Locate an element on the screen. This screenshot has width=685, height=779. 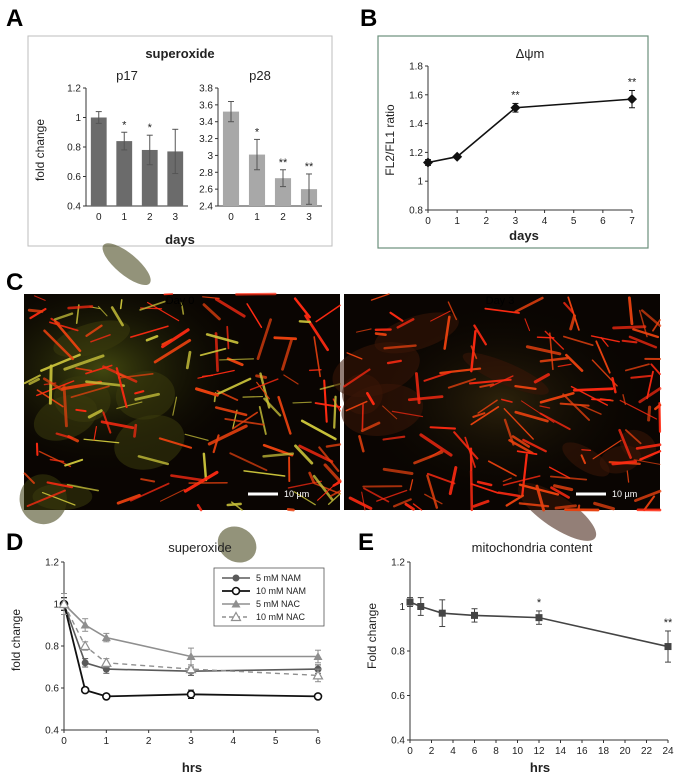
chart-e-point is located at coordinates (539, 618).